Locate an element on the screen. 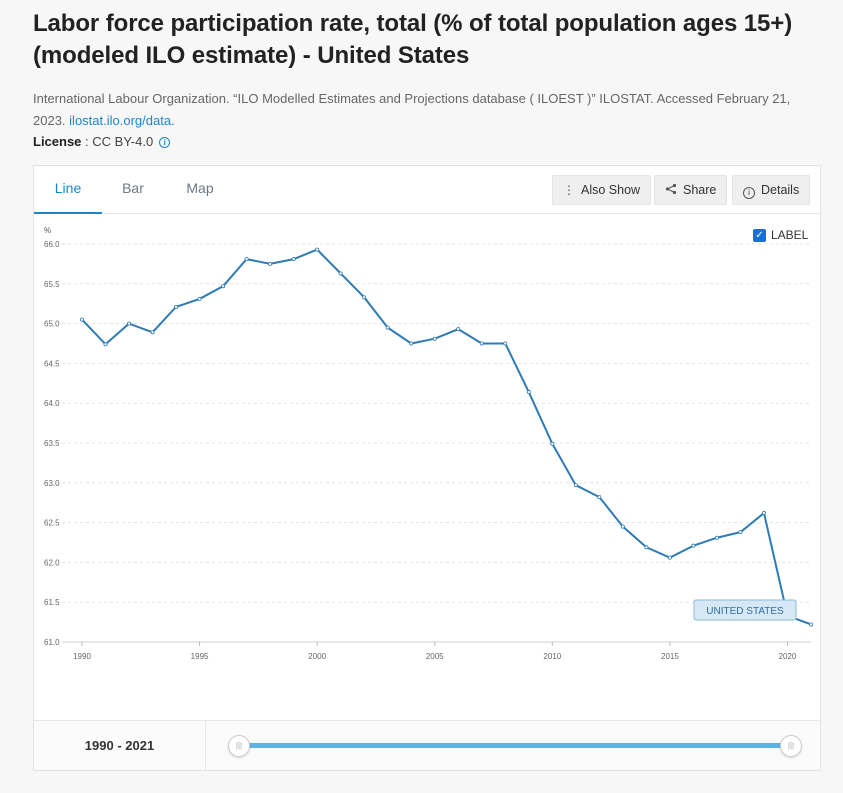 Image resolution: width=843 pixels, height=793 pixels. series-label-tag: UNITED STATES is located at coordinates (745, 610).